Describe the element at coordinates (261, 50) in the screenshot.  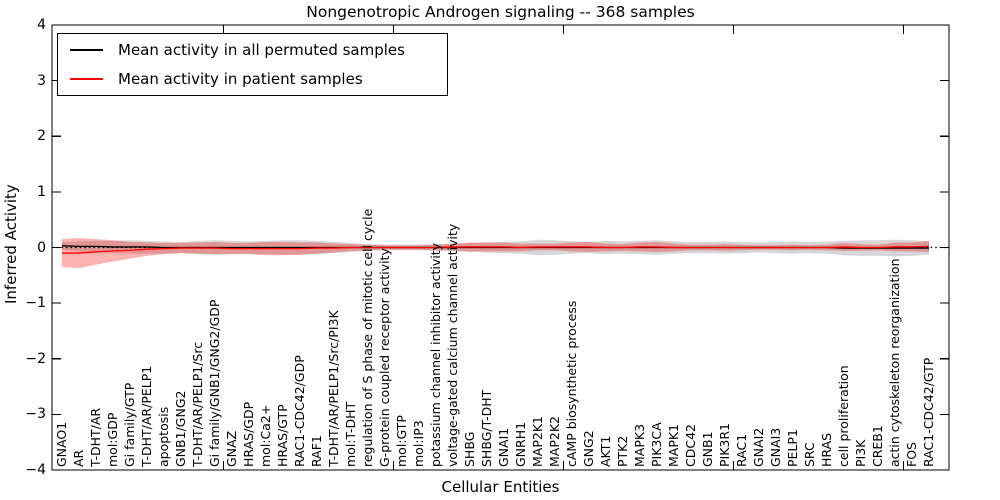
I see `legend-label-permuted: Mean activity in all permuted samples` at that location.